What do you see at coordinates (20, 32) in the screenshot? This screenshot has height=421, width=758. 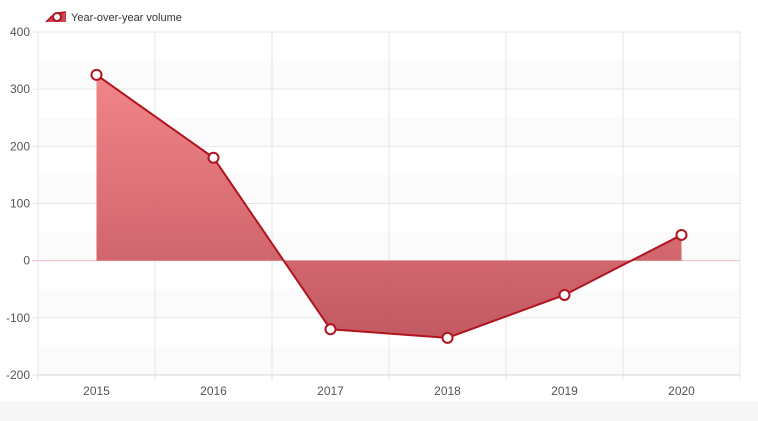 I see `y-tick-label: 400` at bounding box center [20, 32].